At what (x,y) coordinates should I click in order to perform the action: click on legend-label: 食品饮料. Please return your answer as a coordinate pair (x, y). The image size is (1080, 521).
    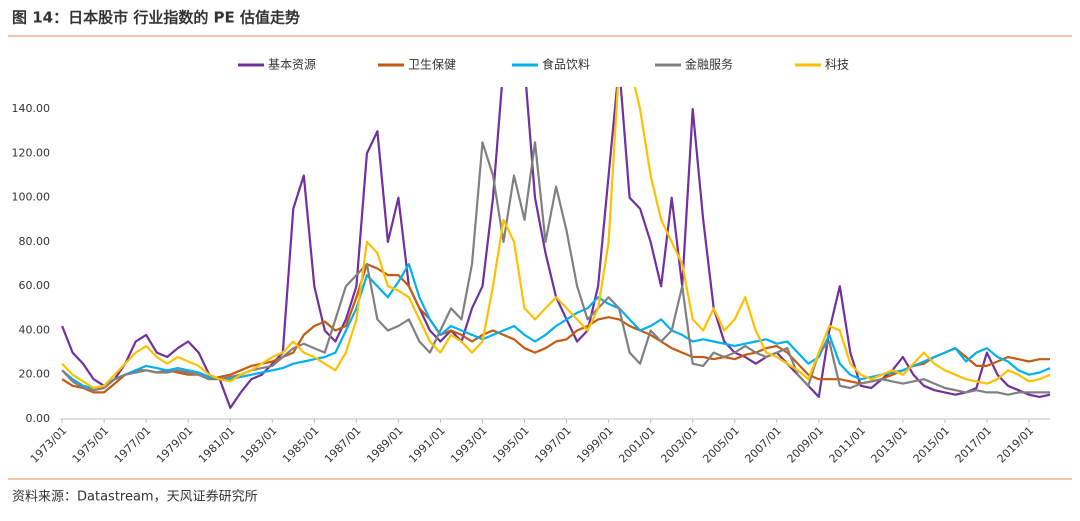
    Looking at the image, I should click on (566, 64).